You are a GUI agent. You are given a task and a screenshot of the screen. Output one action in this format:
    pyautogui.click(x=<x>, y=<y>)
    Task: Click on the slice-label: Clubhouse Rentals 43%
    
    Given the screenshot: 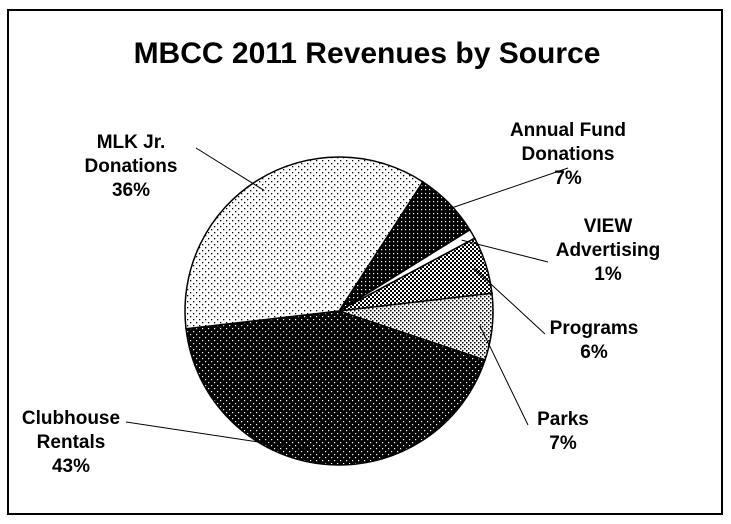 What is the action you would take?
    pyautogui.click(x=71, y=442)
    